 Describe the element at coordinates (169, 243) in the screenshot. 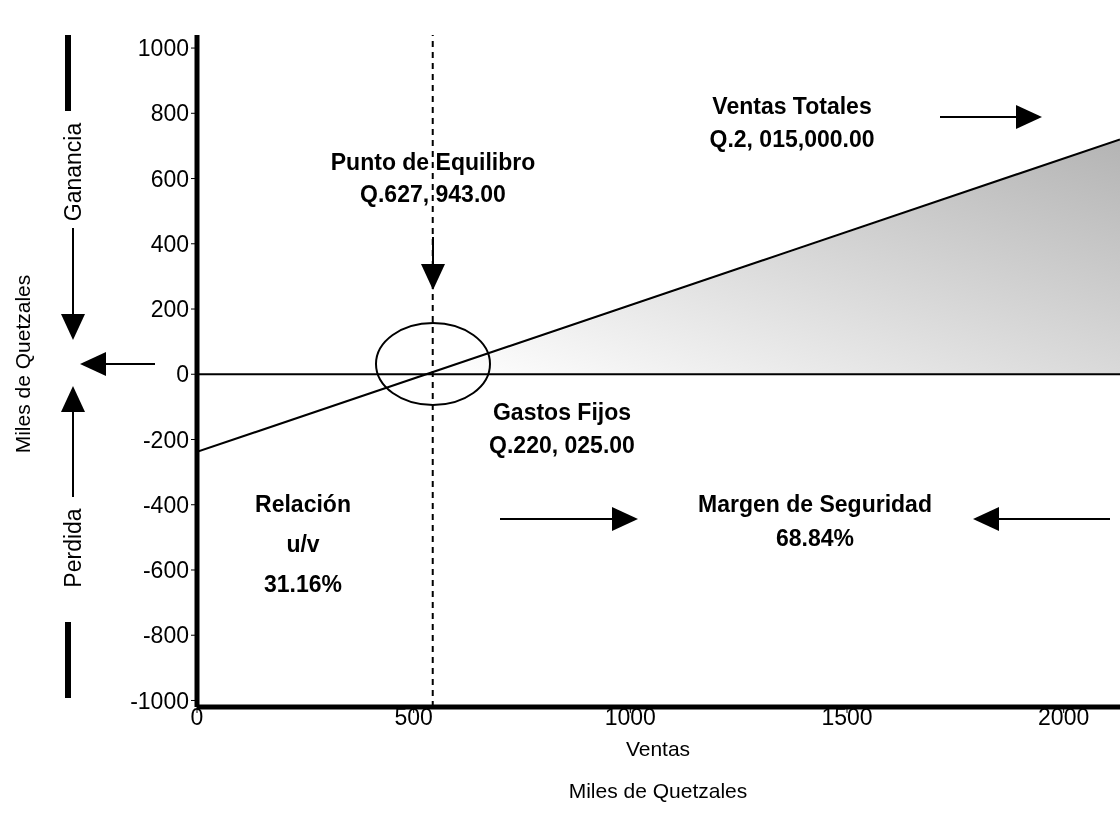

I see `y-tick-label: 400` at that location.